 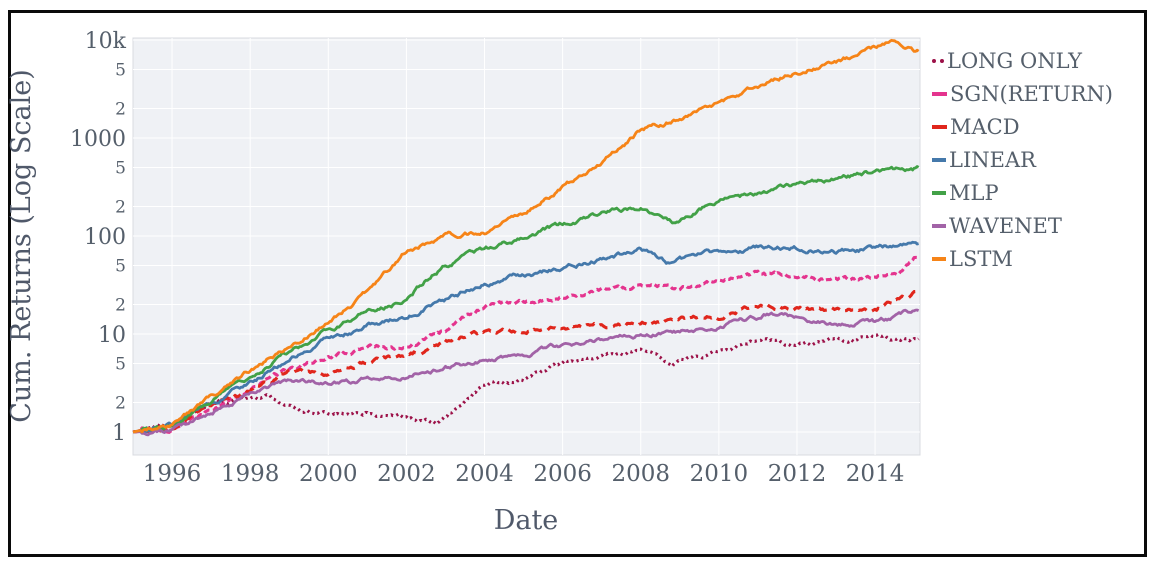 What do you see at coordinates (985, 126) in the screenshot?
I see `legend-label: MACD` at bounding box center [985, 126].